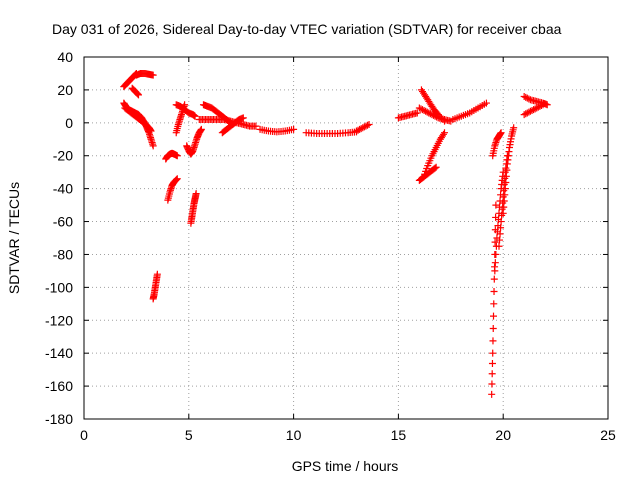 The width and height of the screenshot is (640, 480). What do you see at coordinates (331, 133) in the screenshot?
I see `series-arc-q` at bounding box center [331, 133].